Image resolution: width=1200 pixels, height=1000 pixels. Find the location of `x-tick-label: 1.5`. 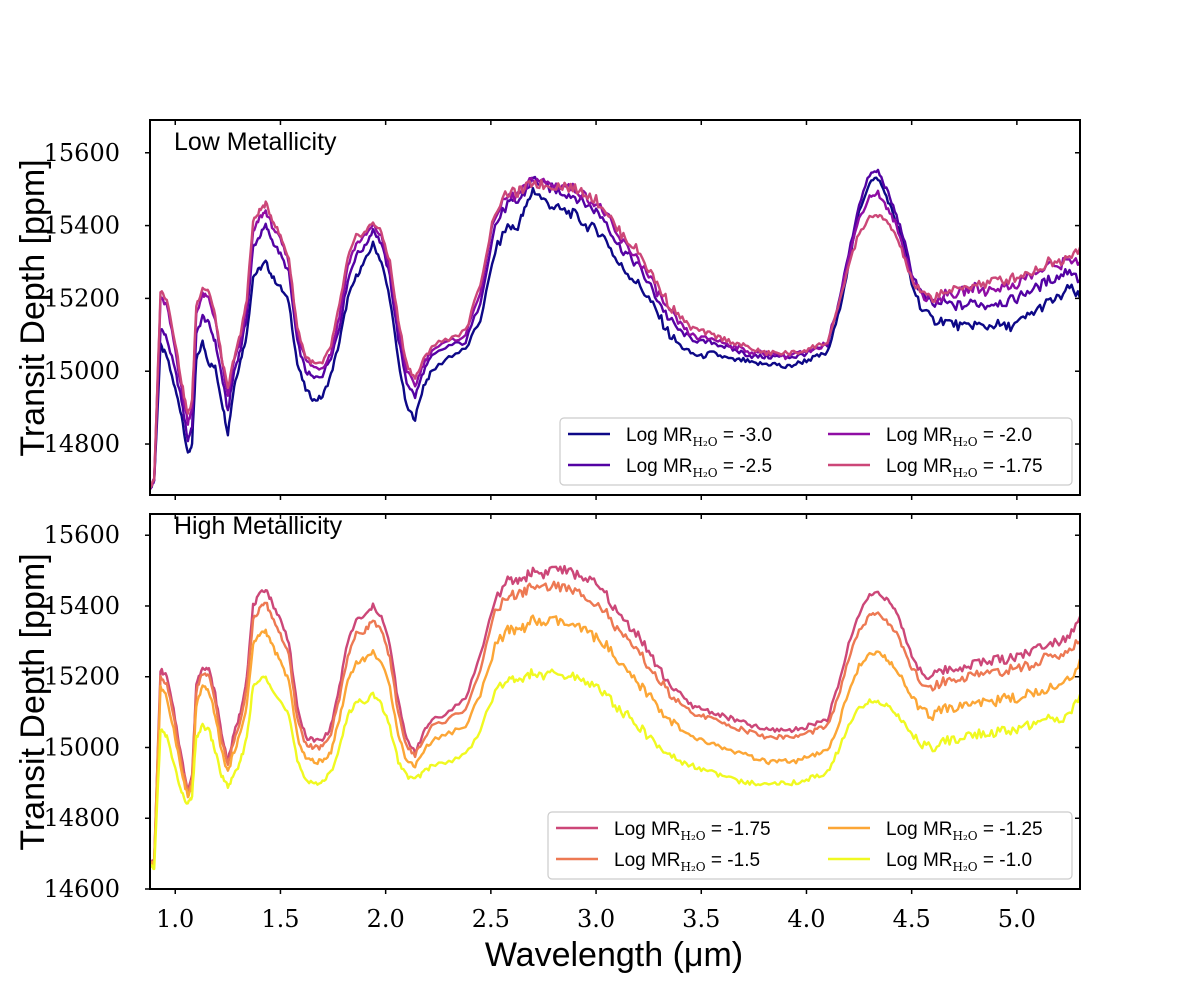

x-tick-label: 1.5 is located at coordinates (280, 919).